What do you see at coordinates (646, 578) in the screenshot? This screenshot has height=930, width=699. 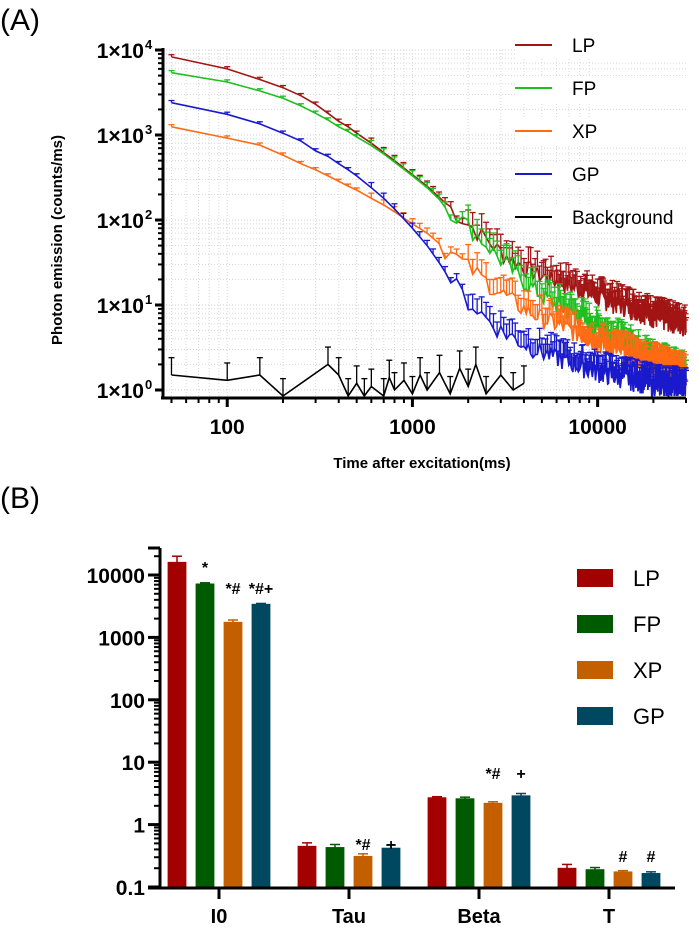 I see `b-legend-label: LP` at bounding box center [646, 578].